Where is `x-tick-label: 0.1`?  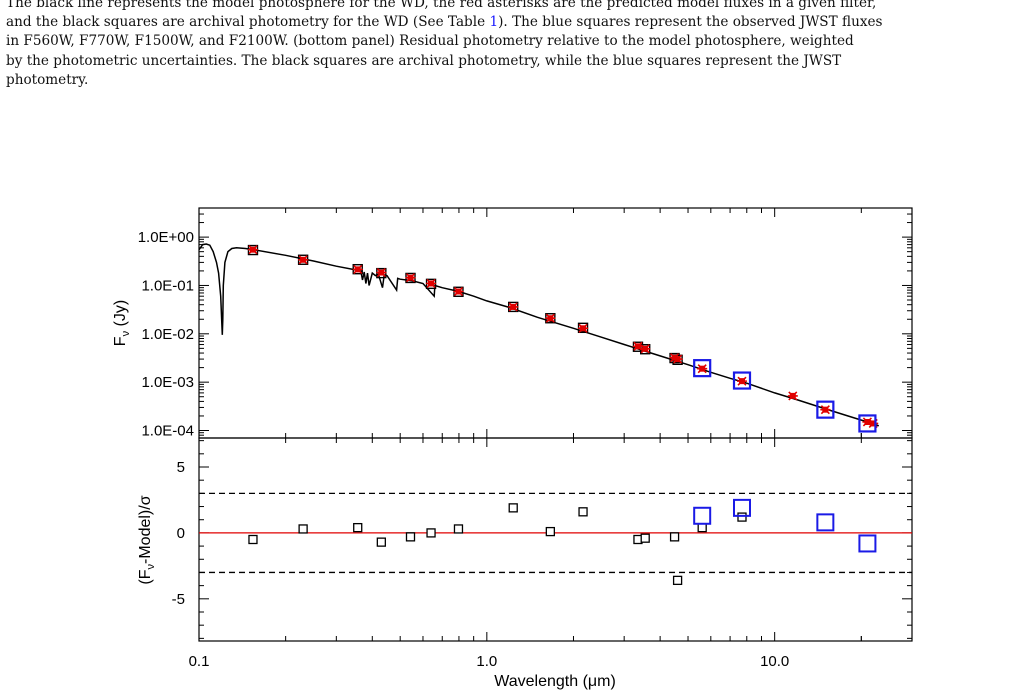
x-tick-label: 0.1 is located at coordinates (199, 661).